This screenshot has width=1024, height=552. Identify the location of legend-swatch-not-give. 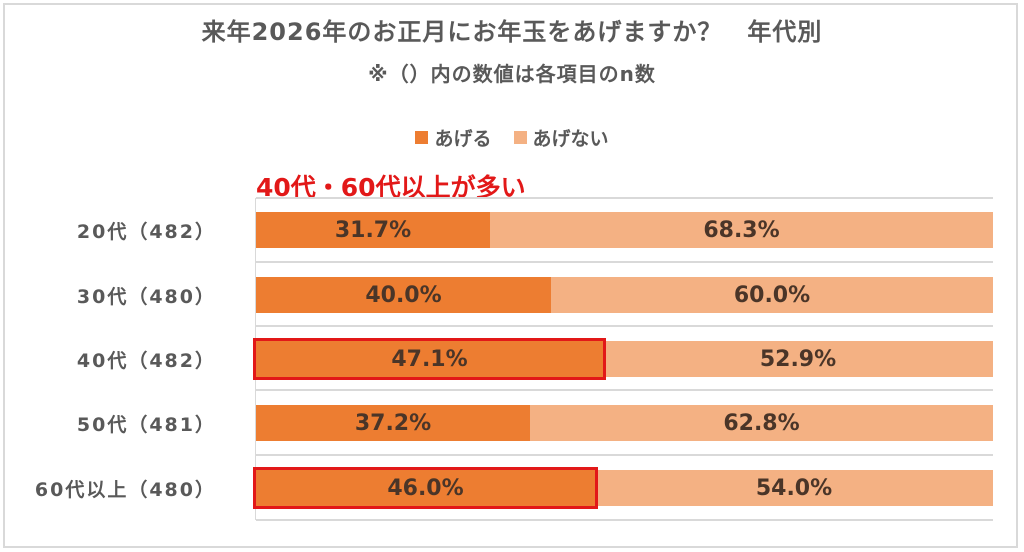
(520, 137).